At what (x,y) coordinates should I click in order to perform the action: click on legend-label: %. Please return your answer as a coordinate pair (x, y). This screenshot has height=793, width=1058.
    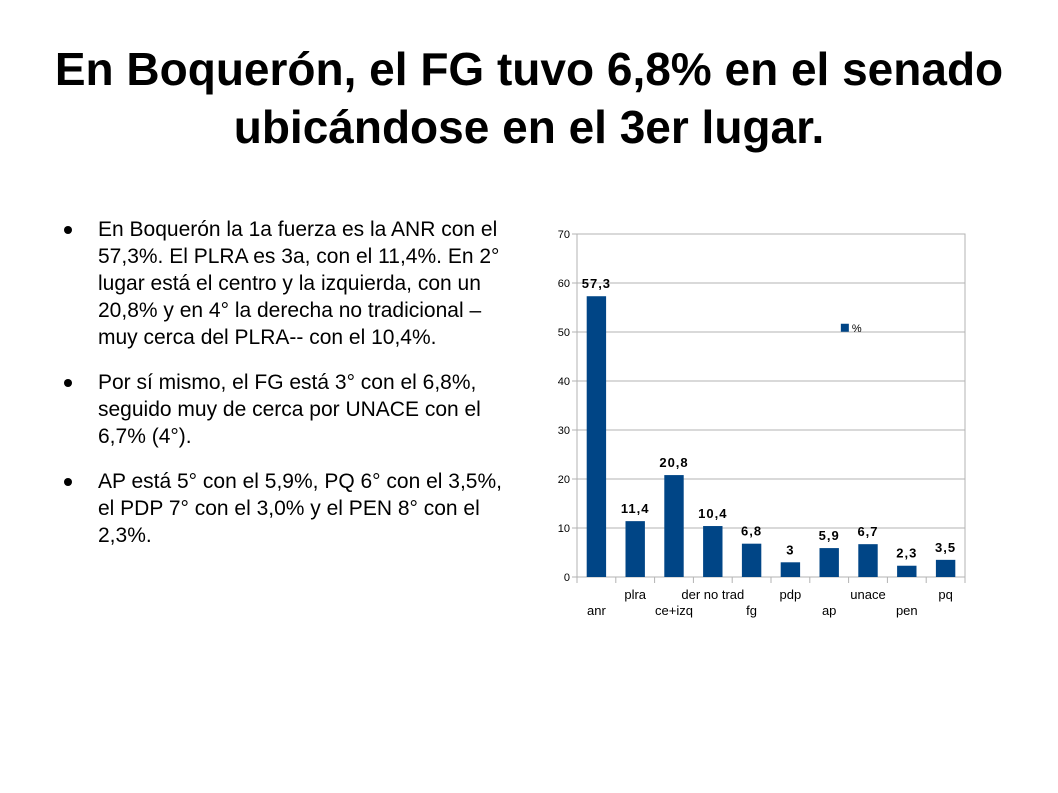
    Looking at the image, I should click on (857, 329).